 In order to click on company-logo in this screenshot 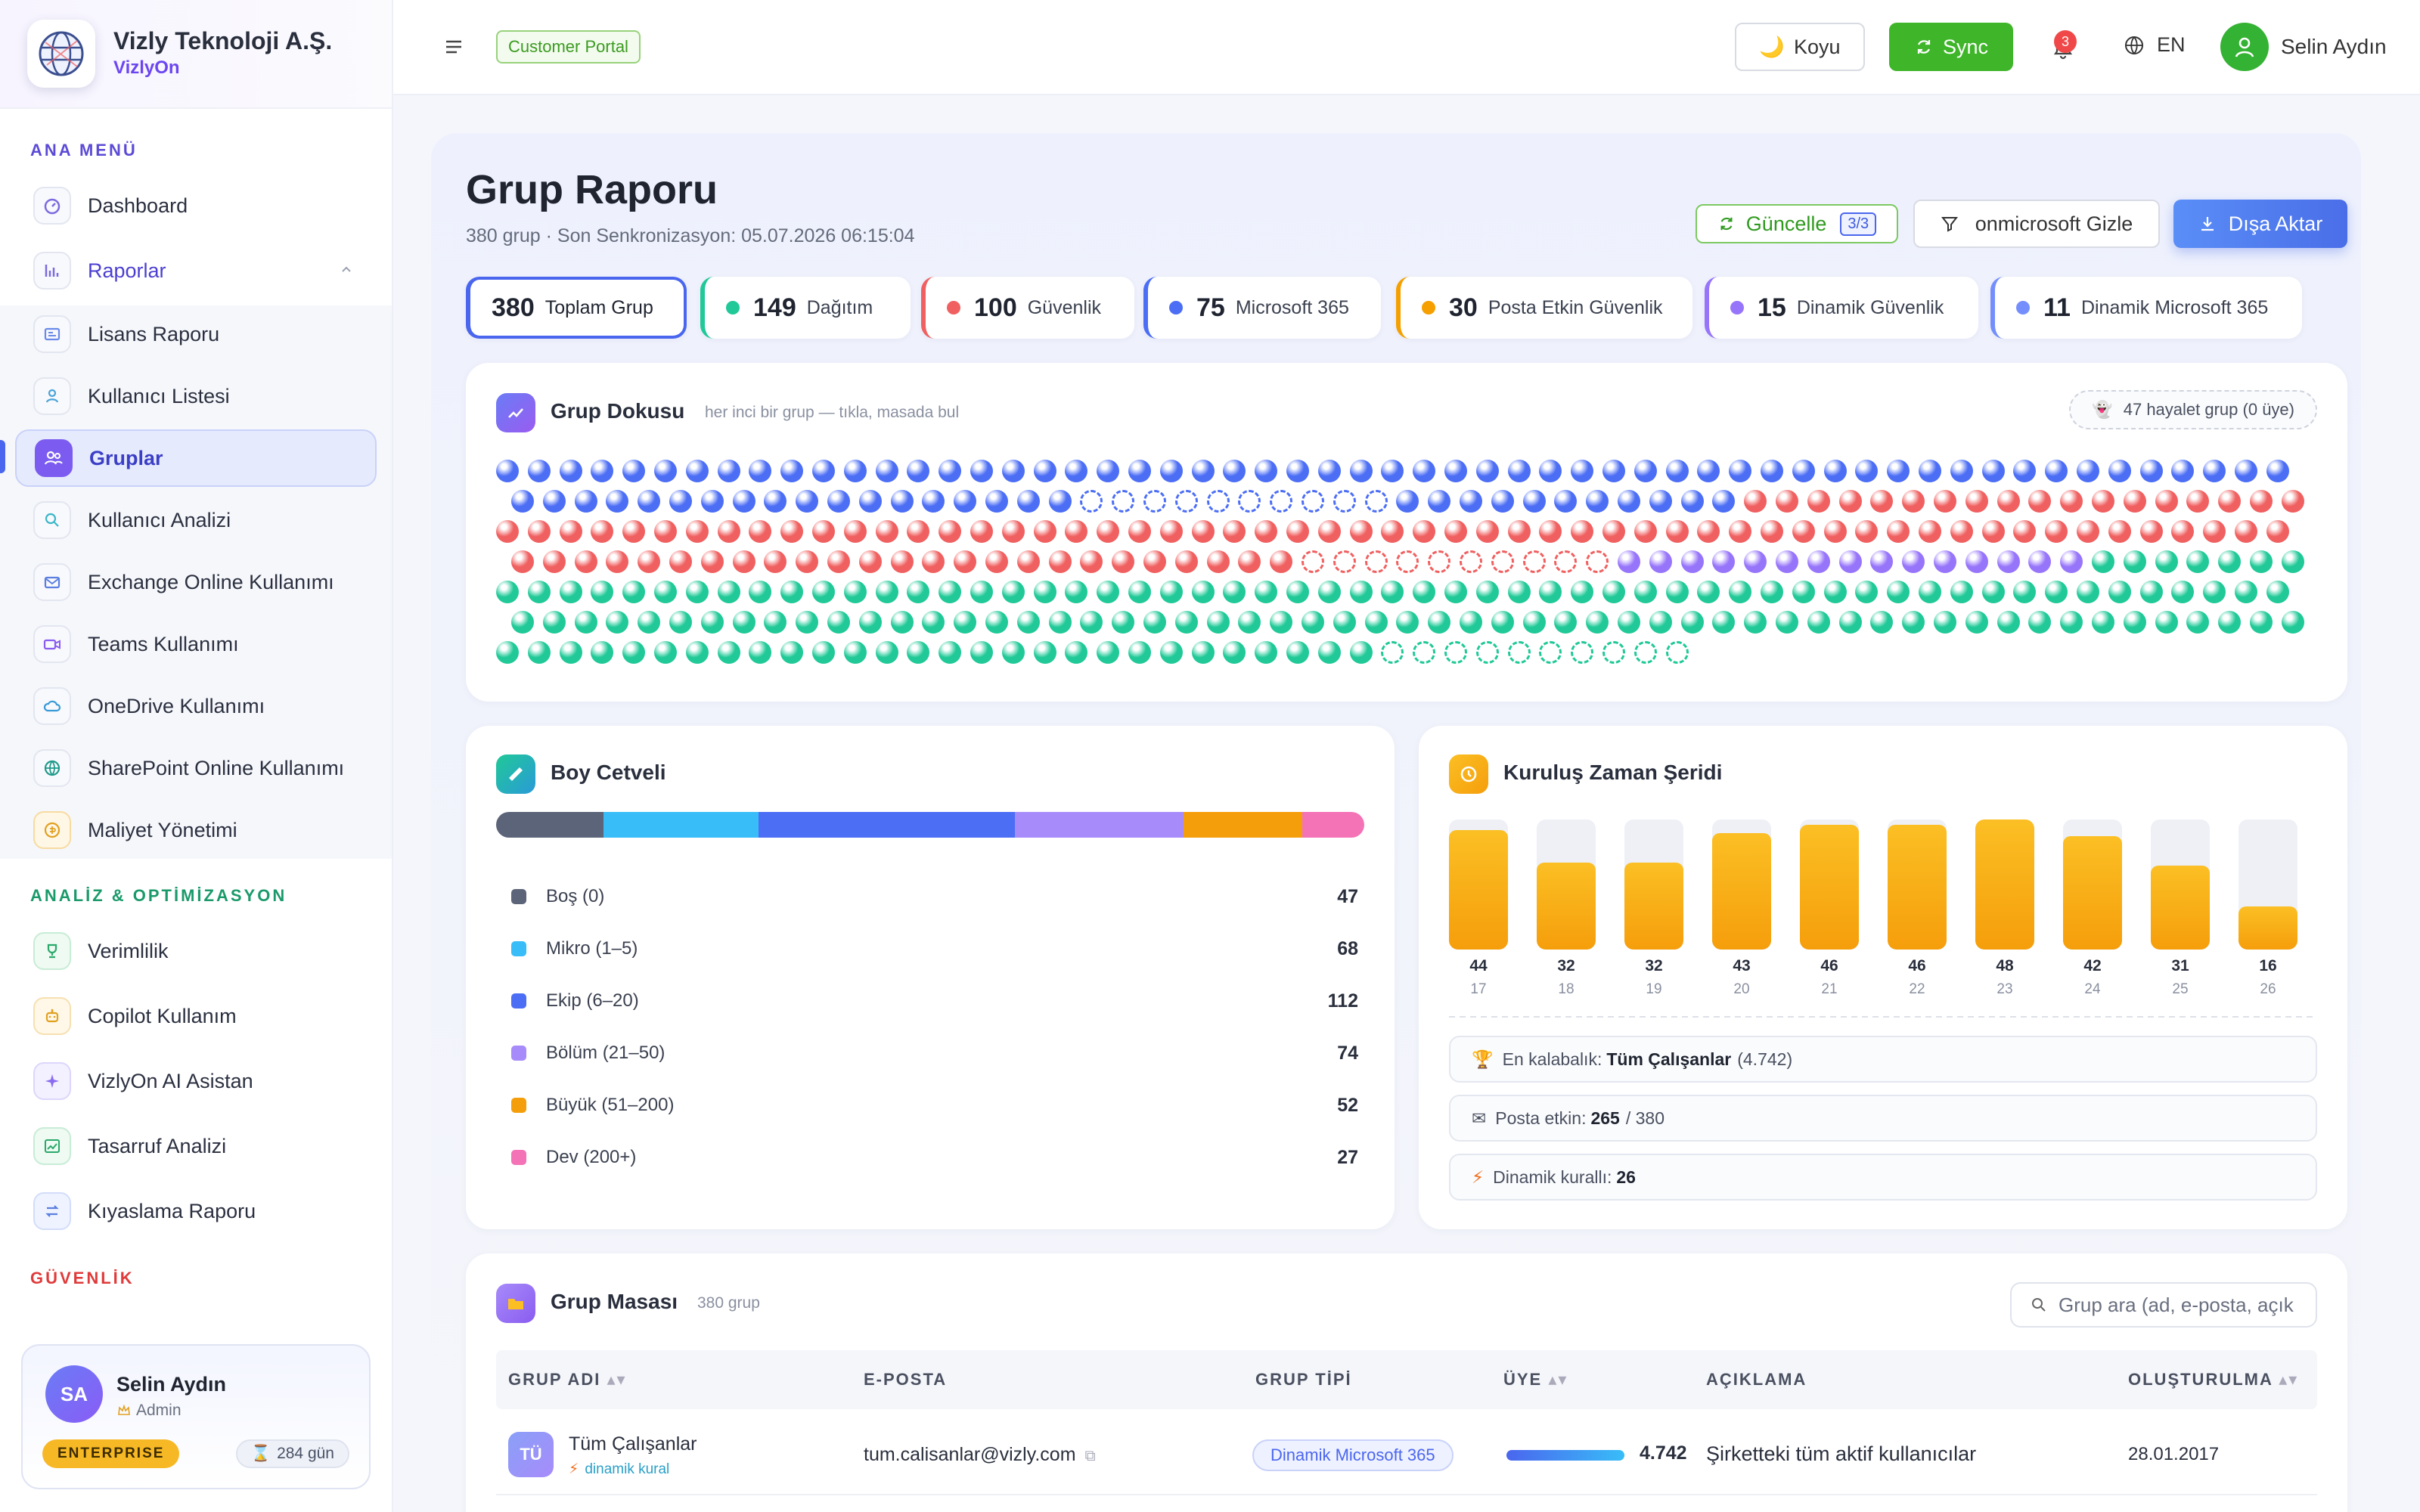, I will do `click(61, 54)`.